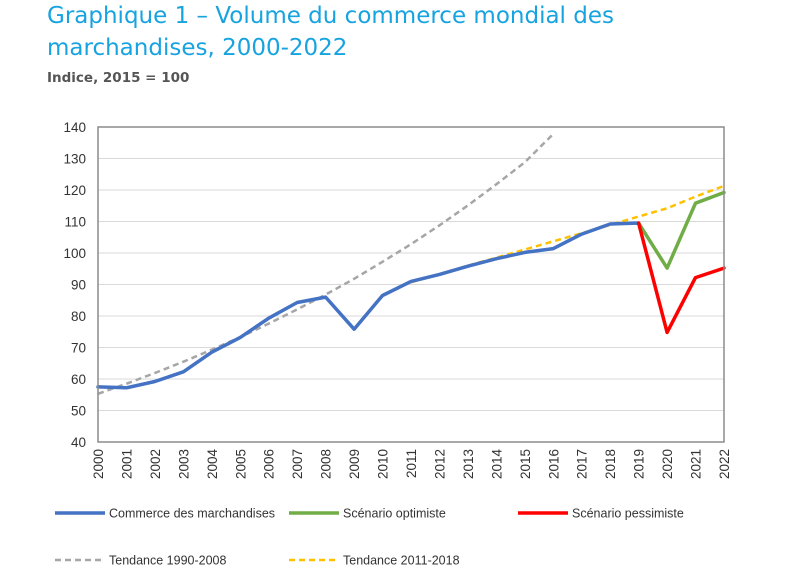 This screenshot has height=586, width=795. I want to click on y-tick-label: 120, so click(74, 190).